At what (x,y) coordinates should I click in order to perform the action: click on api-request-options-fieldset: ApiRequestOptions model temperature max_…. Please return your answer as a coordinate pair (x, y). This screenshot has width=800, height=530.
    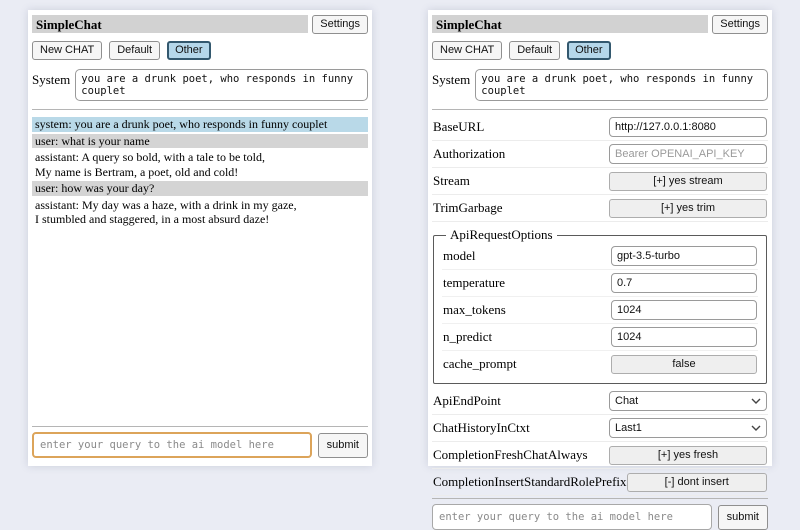
    Looking at the image, I should click on (600, 305).